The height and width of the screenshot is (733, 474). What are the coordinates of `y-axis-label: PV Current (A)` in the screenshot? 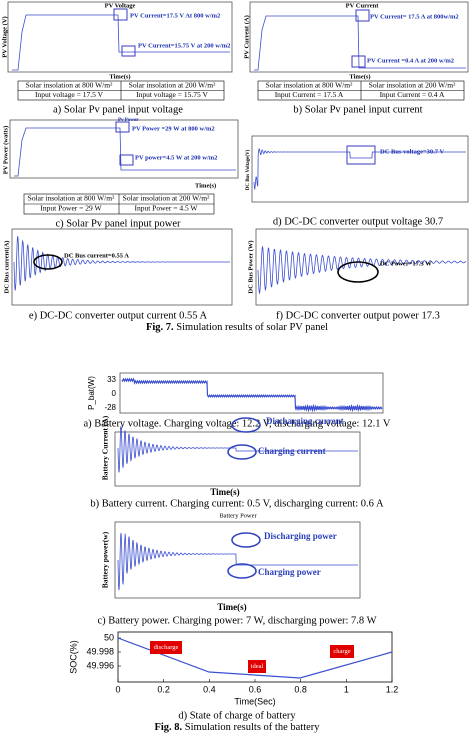 It's located at (246, 36).